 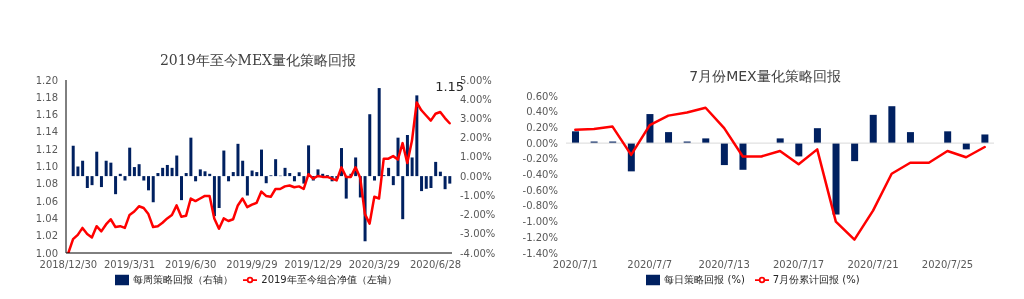 What do you see at coordinates (798, 265) in the screenshot?
I see `x-tick-label: 2020/7/17` at bounding box center [798, 265].